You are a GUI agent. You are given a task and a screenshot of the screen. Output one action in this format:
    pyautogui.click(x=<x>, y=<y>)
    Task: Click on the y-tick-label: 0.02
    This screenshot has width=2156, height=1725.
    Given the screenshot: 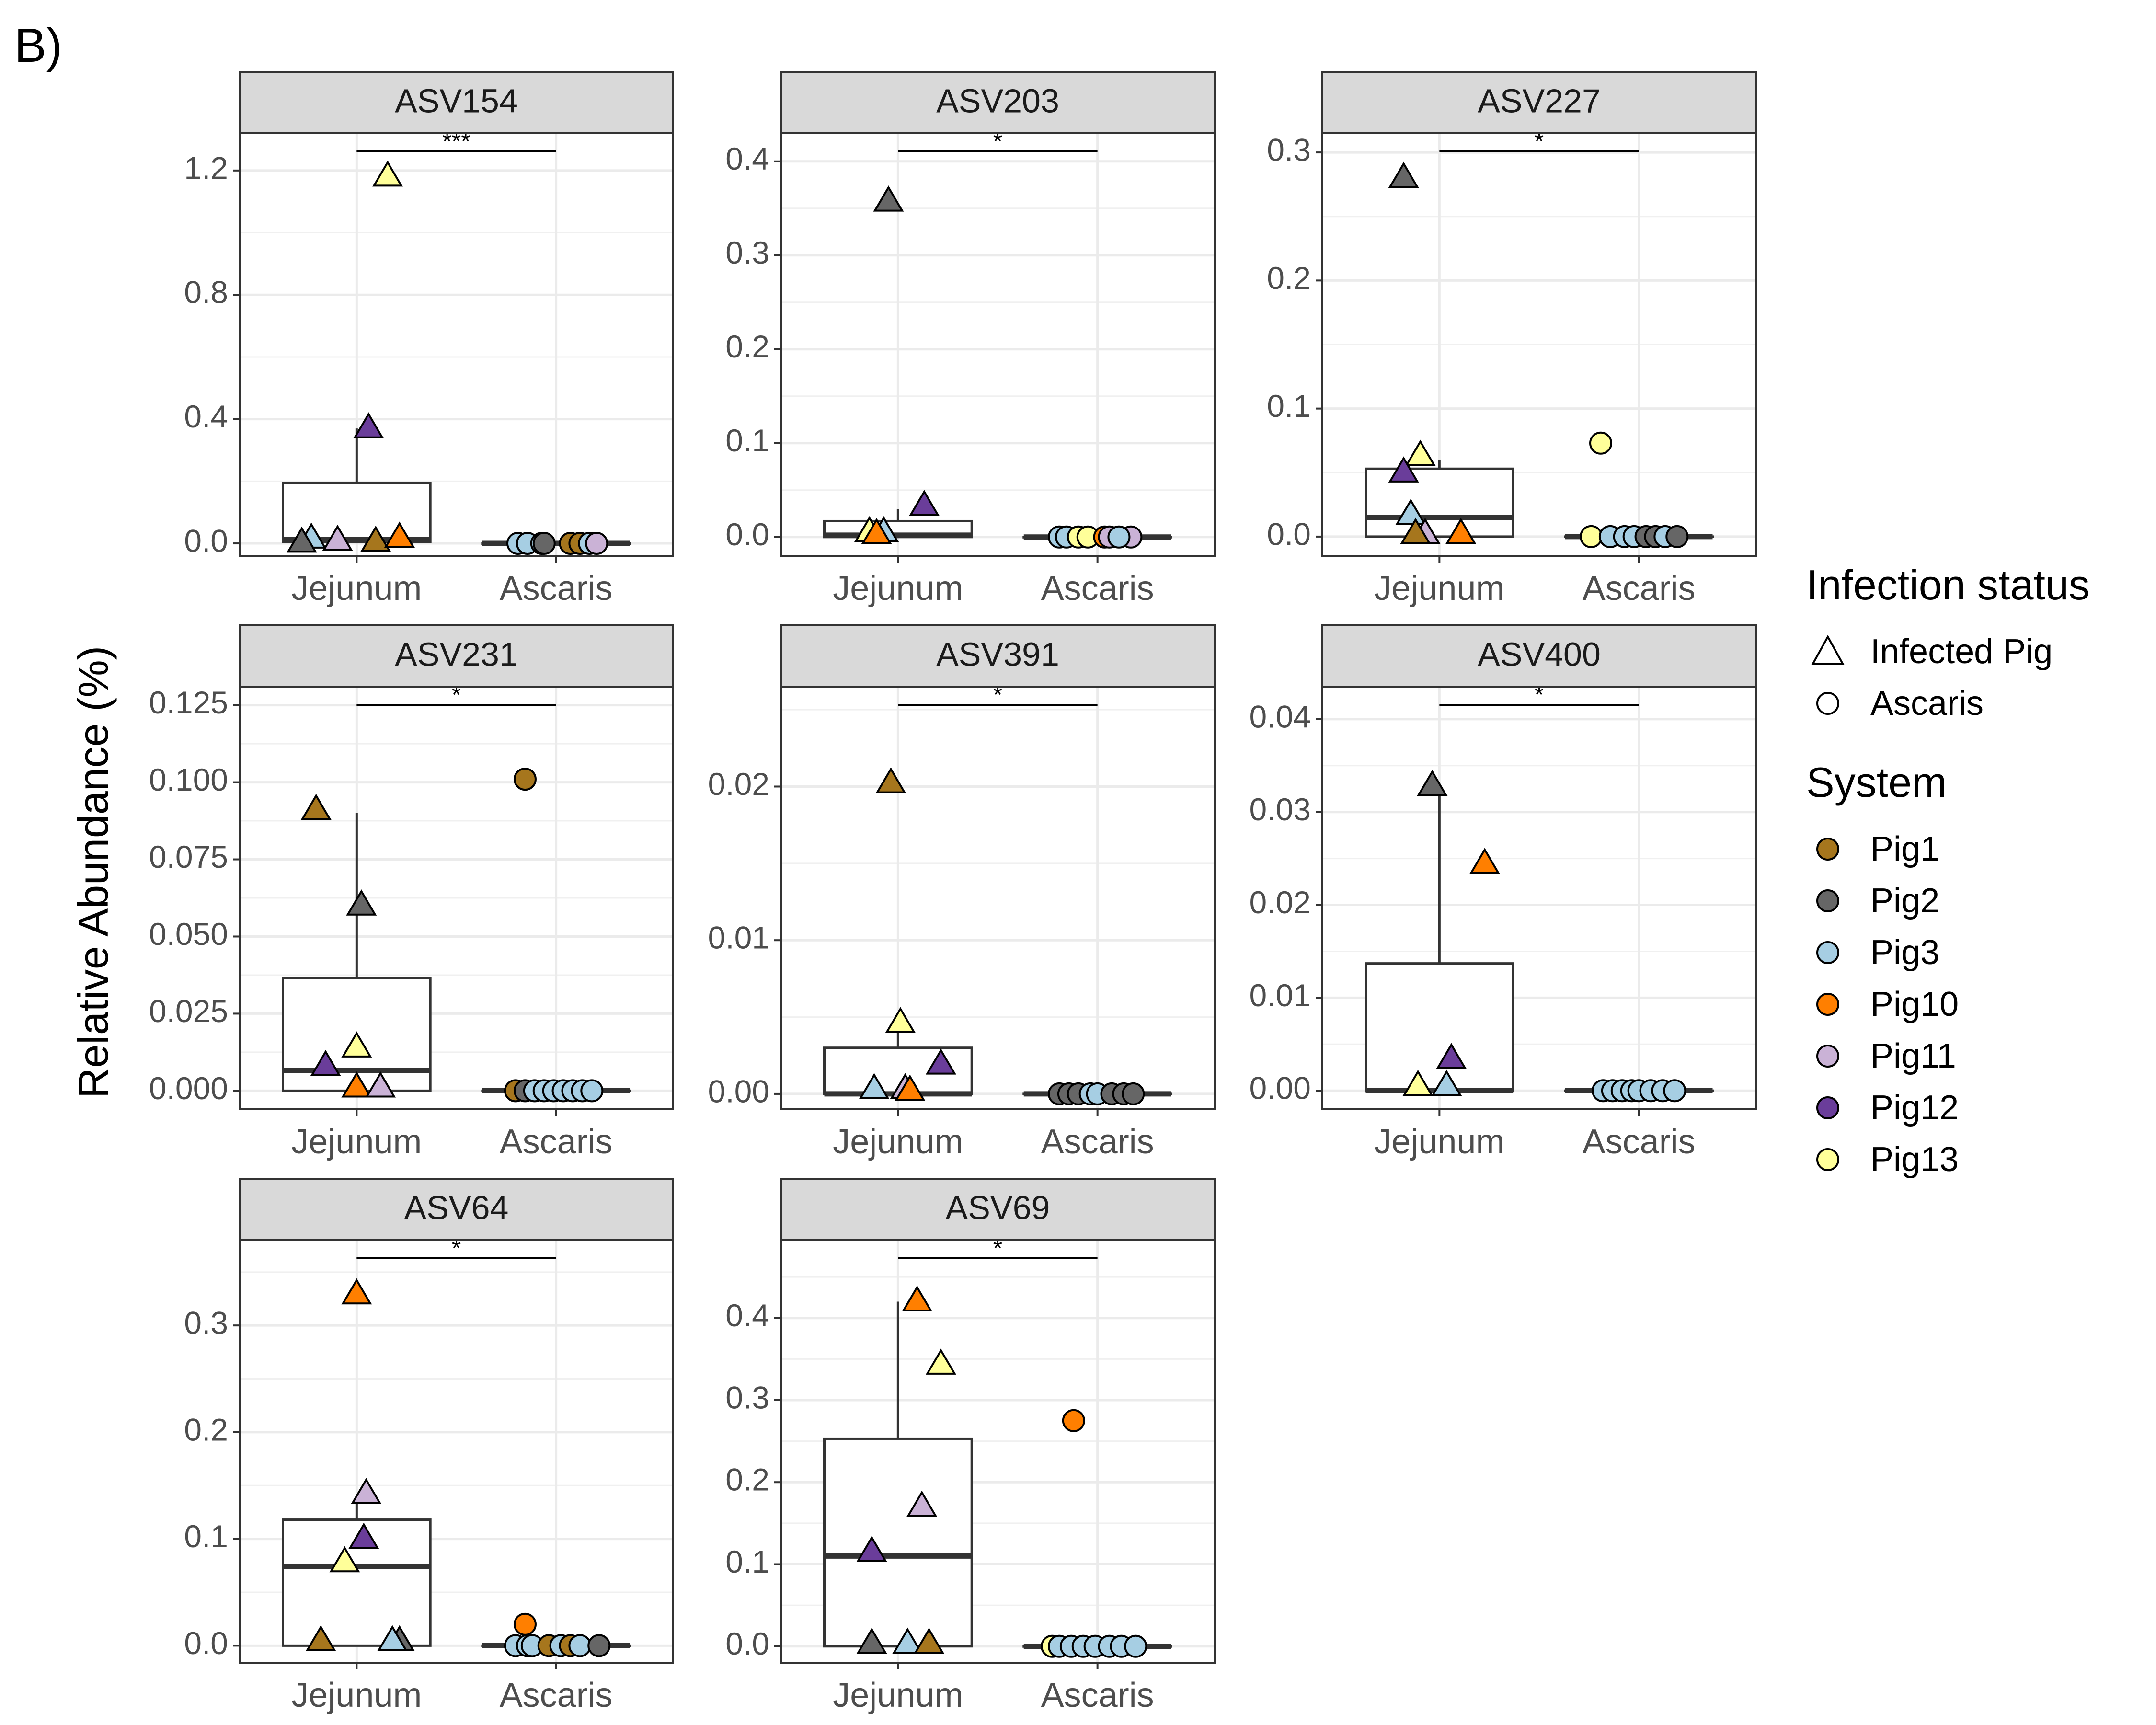 What is the action you would take?
    pyautogui.click(x=1280, y=902)
    